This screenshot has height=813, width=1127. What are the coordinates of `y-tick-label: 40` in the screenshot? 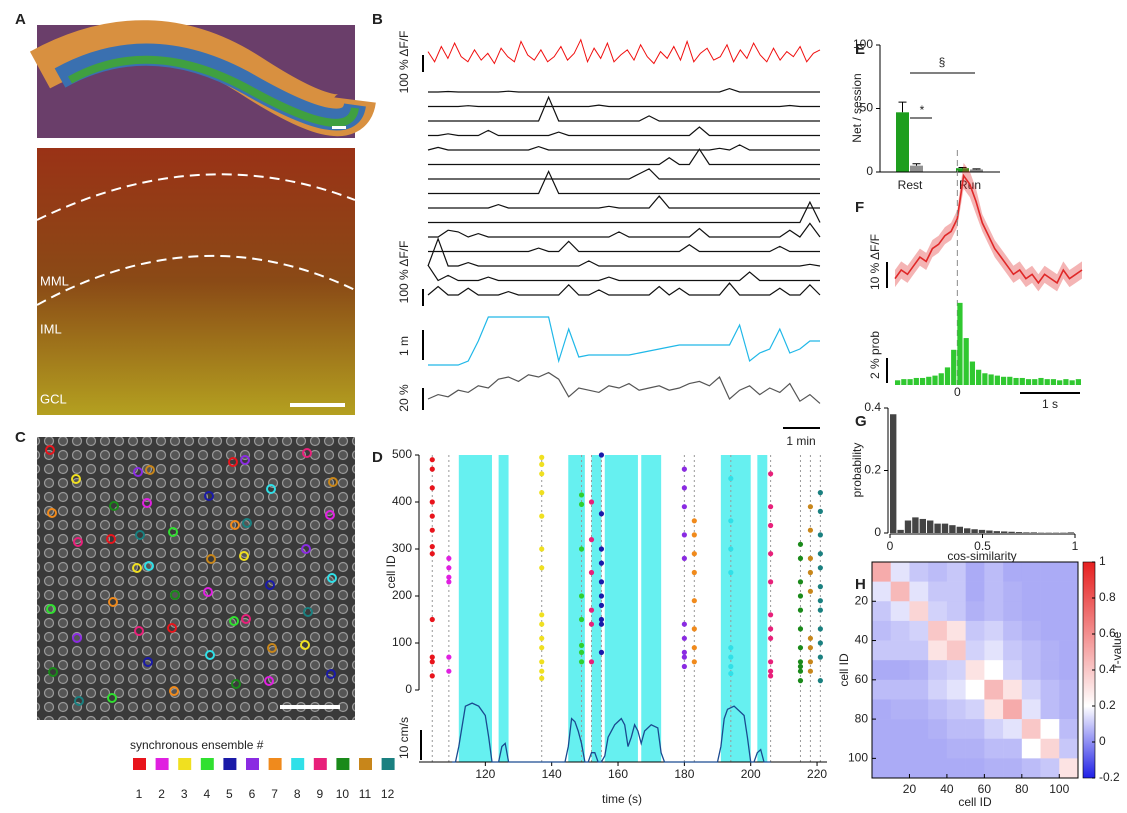 It's located at (862, 640).